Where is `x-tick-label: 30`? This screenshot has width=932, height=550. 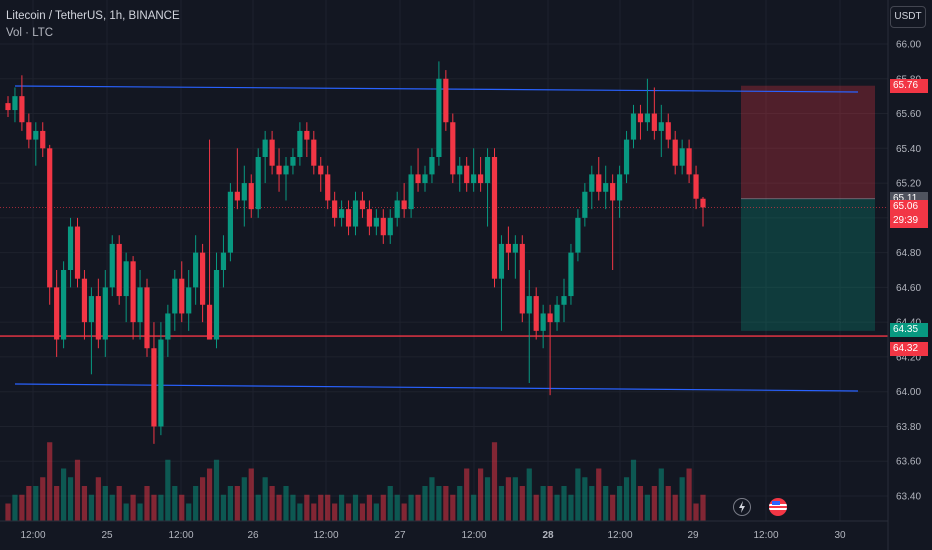
x-tick-label: 30 is located at coordinates (840, 535).